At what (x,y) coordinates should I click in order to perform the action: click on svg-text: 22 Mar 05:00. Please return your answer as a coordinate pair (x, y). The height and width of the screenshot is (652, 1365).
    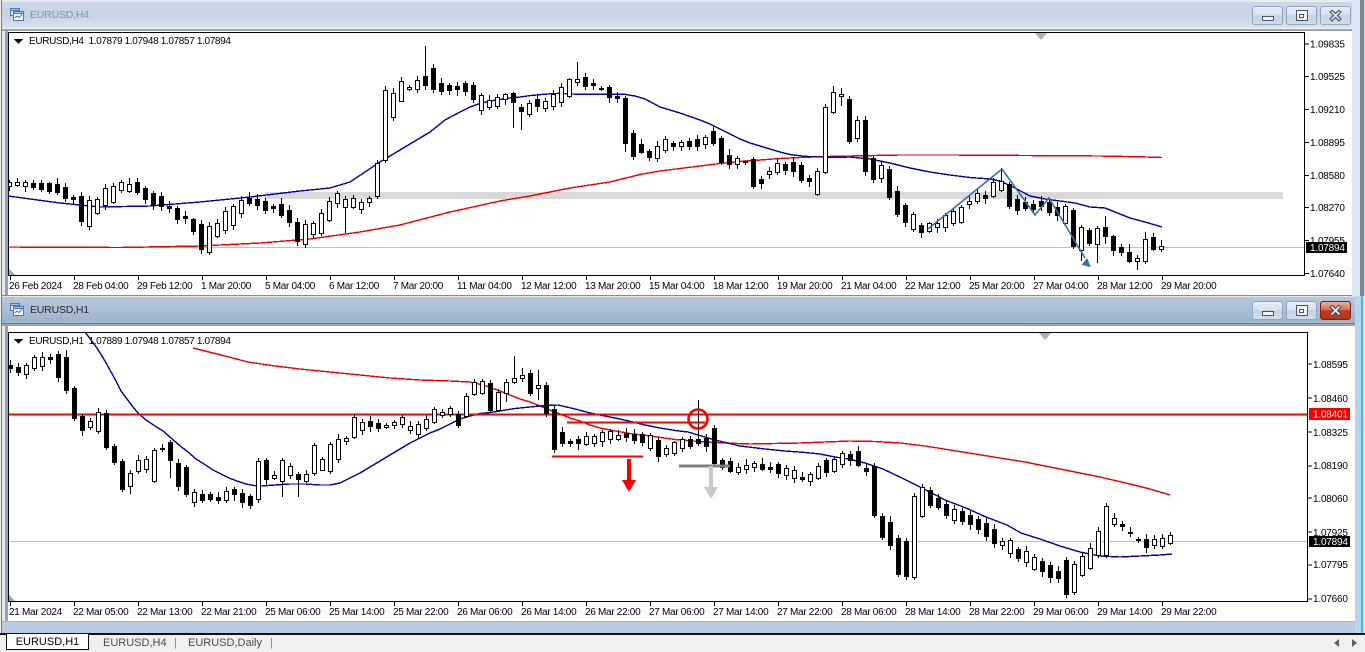
    Looking at the image, I should click on (101, 612).